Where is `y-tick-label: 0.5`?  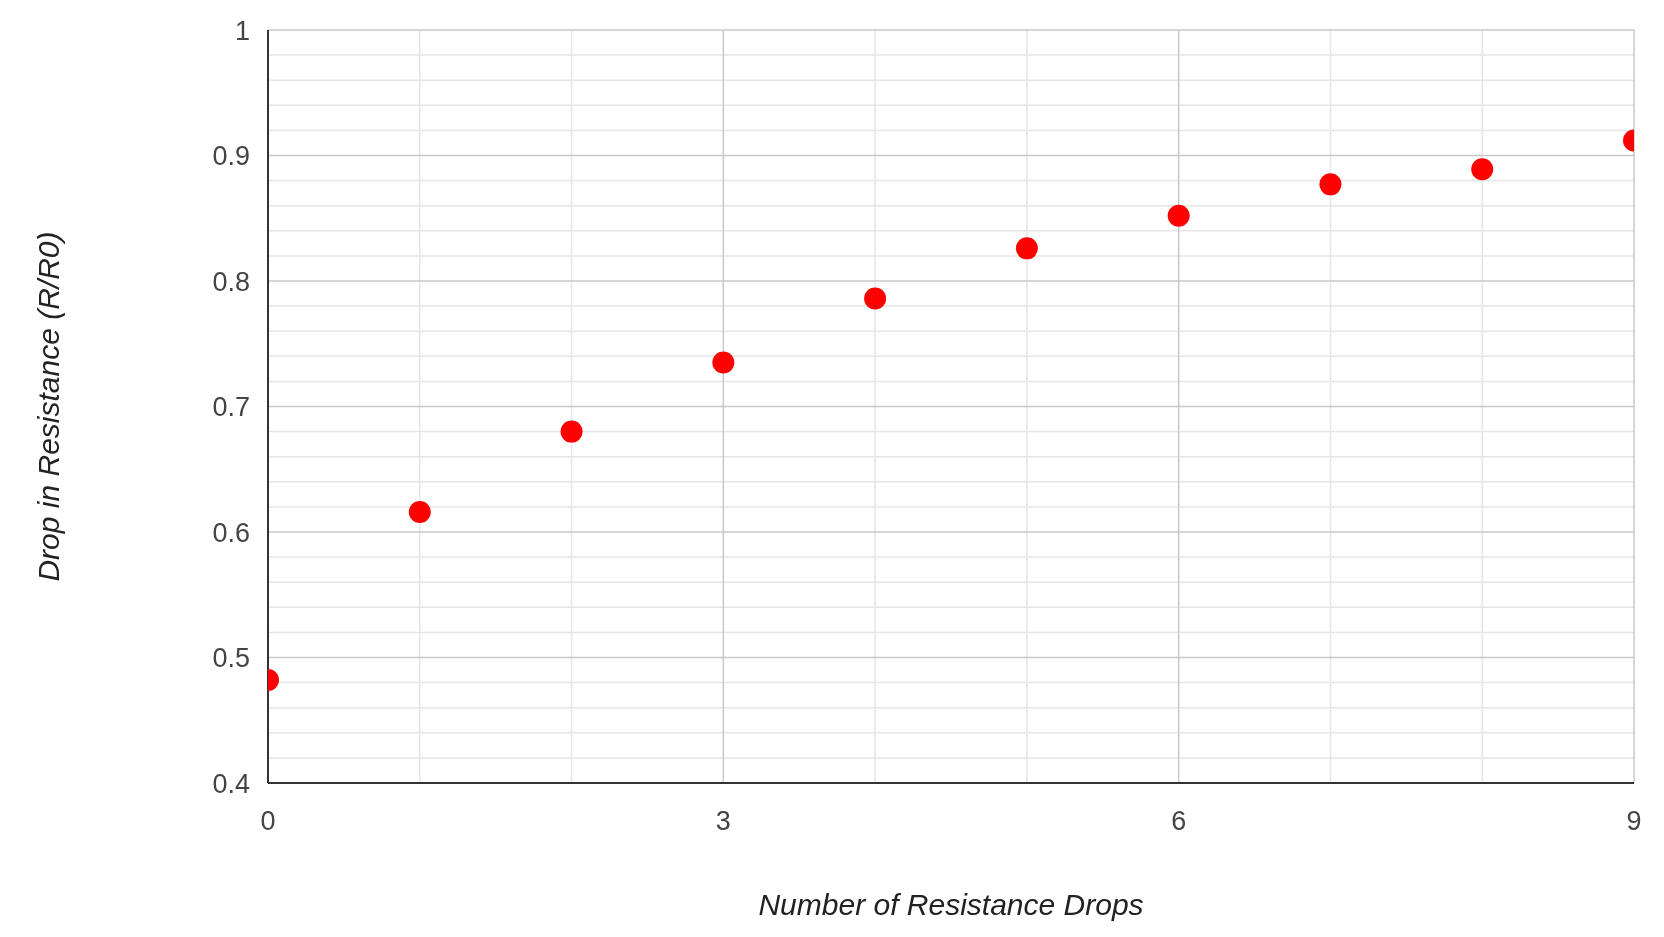
y-tick-label: 0.5 is located at coordinates (231, 658).